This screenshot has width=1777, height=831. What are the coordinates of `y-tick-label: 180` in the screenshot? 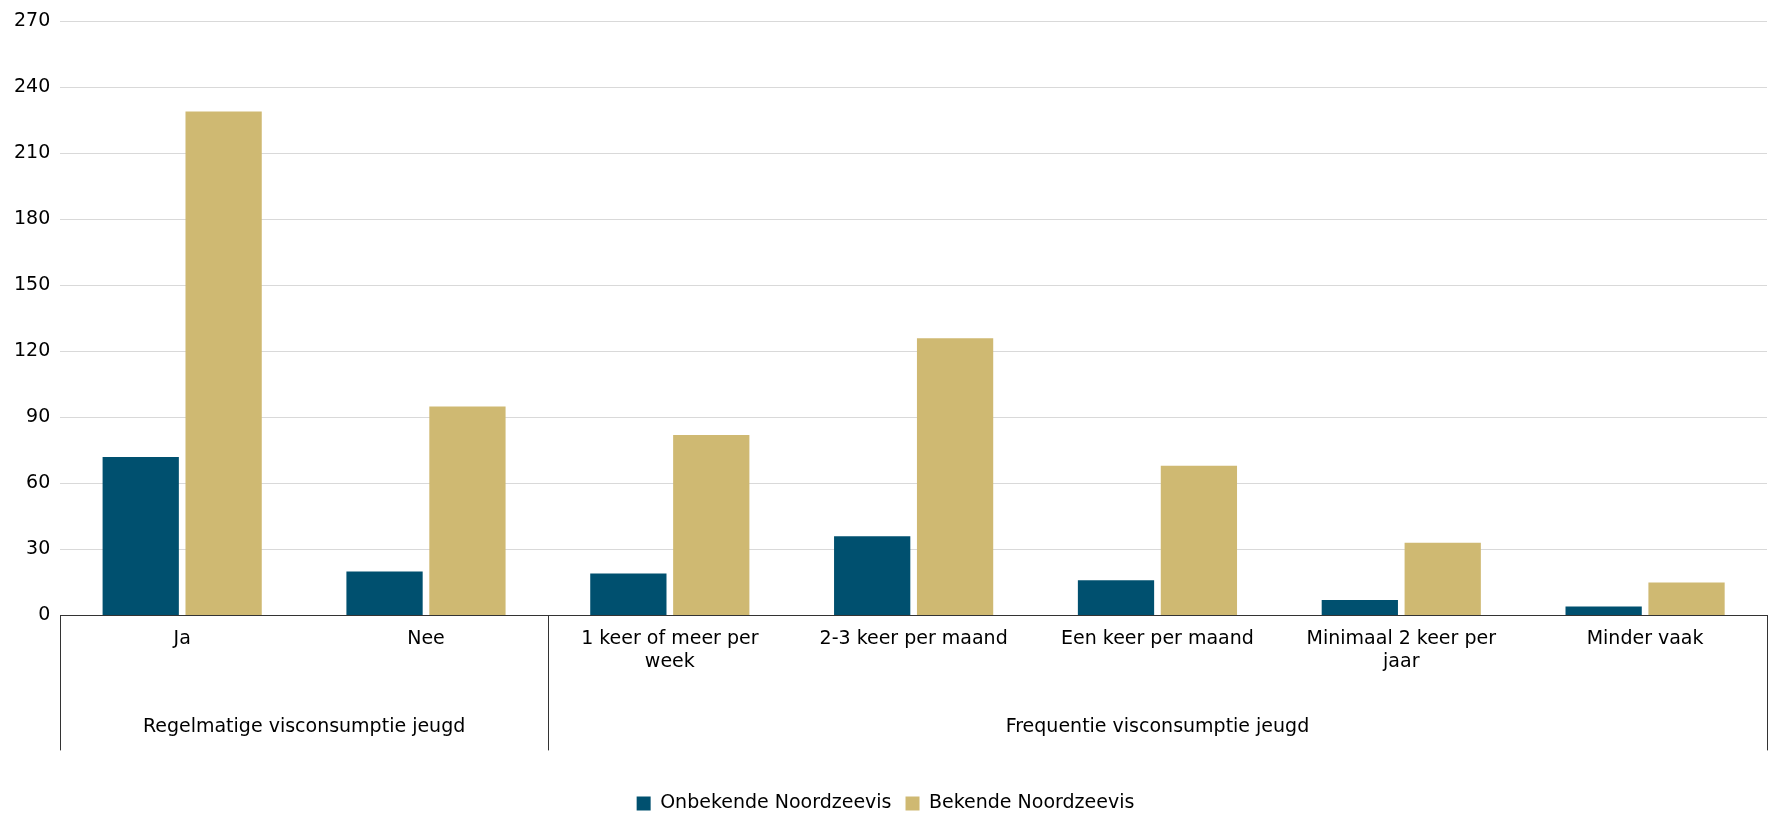 It's located at (32, 217).